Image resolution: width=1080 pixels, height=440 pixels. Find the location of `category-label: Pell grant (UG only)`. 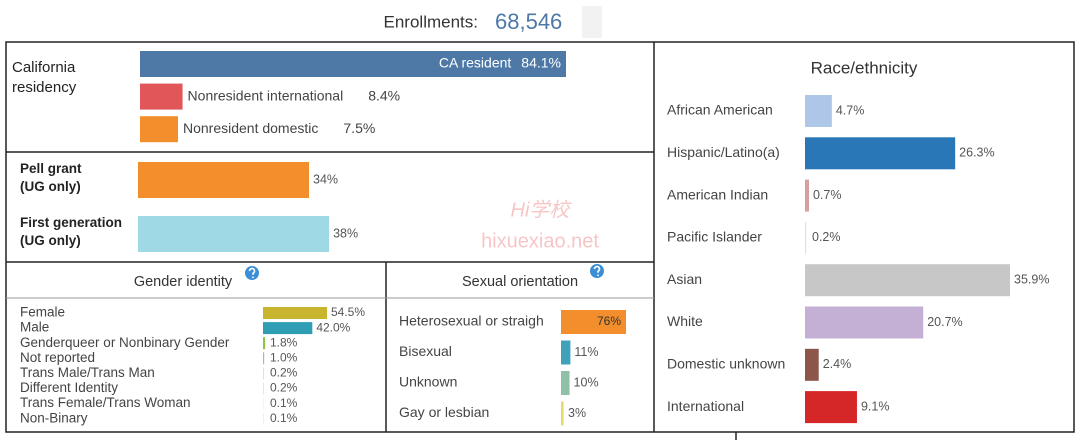

category-label: Pell grant (UG only) is located at coordinates (51, 178).